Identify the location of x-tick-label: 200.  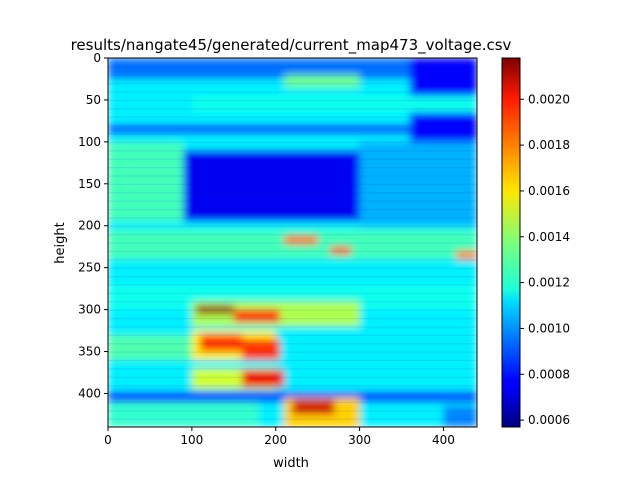
(275, 440).